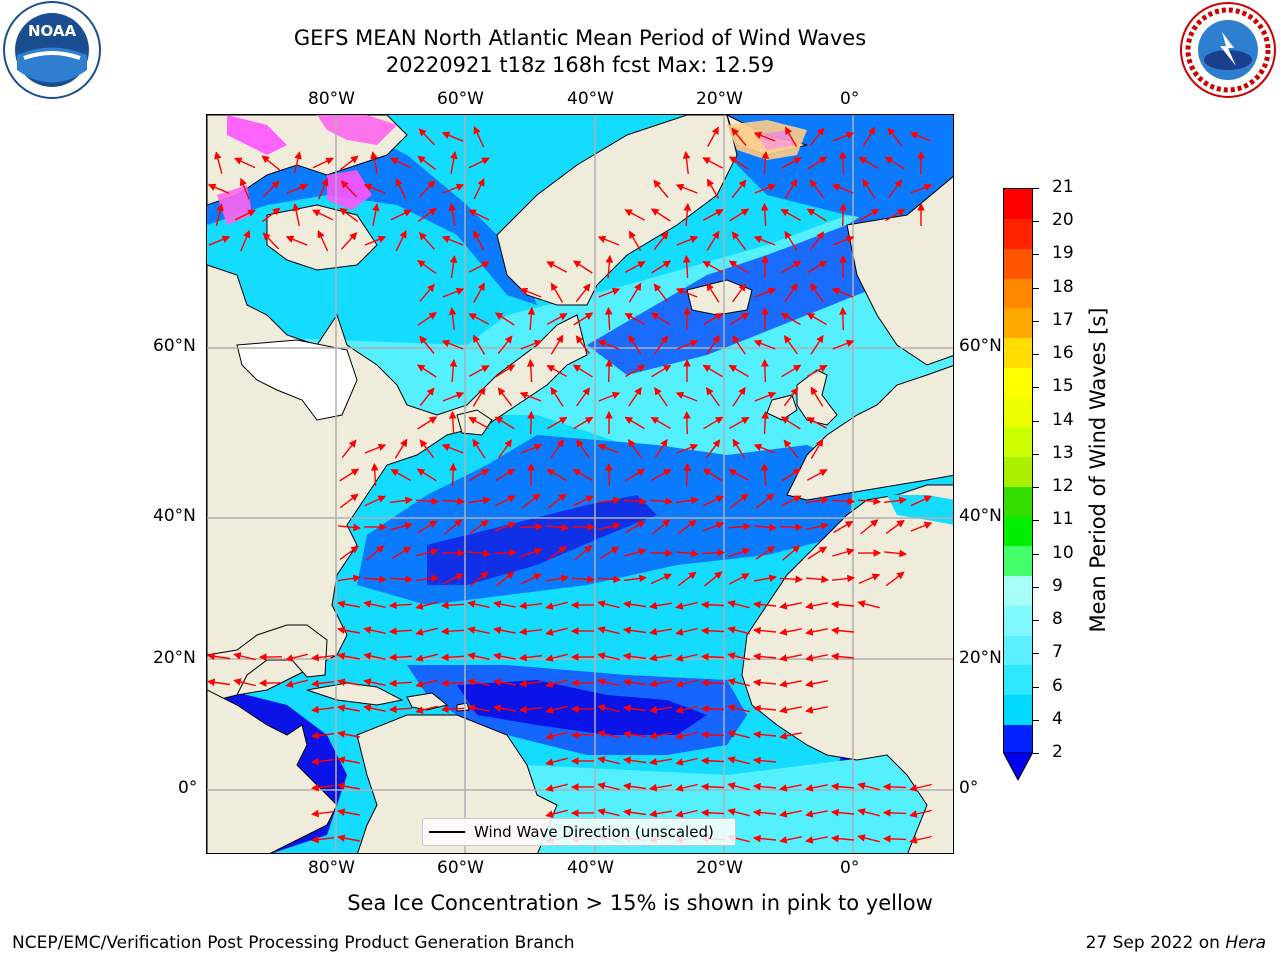  Describe the element at coordinates (460, 868) in the screenshot. I see `lon-label-bottom-60w: 60°W` at that location.